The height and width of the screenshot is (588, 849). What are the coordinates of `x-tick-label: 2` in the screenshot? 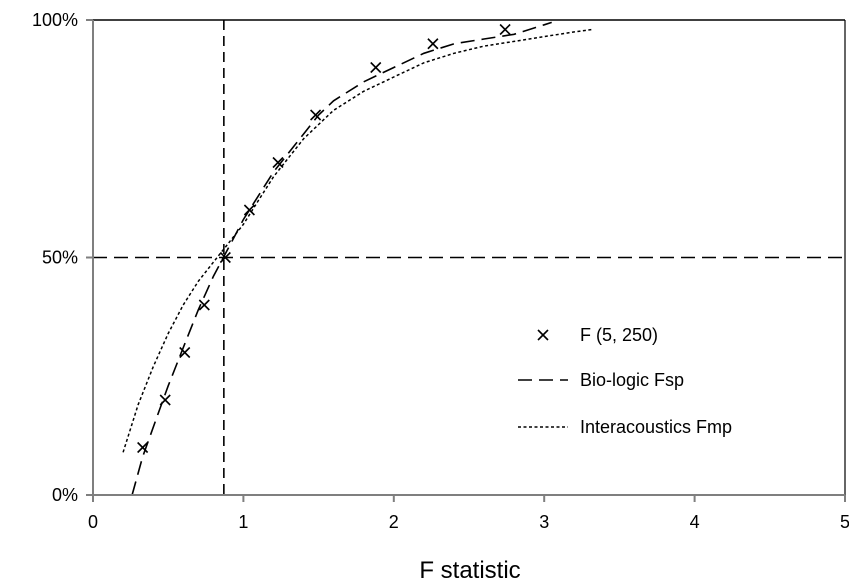 It's located at (394, 522).